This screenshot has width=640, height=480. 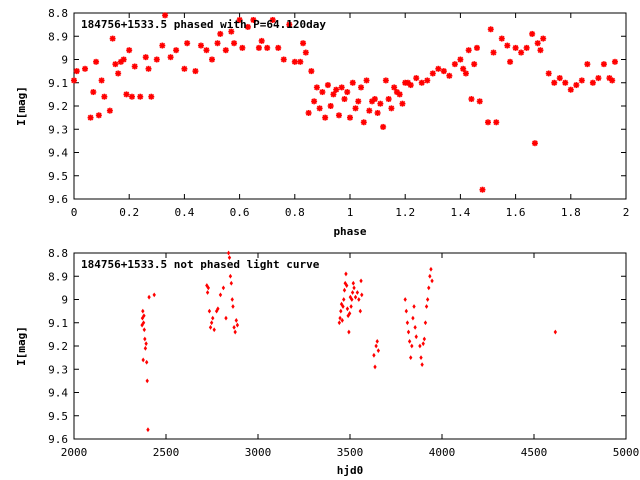 What do you see at coordinates (21, 346) in the screenshot?
I see `unphased-y-axis-label: I[mag]` at bounding box center [21, 346].